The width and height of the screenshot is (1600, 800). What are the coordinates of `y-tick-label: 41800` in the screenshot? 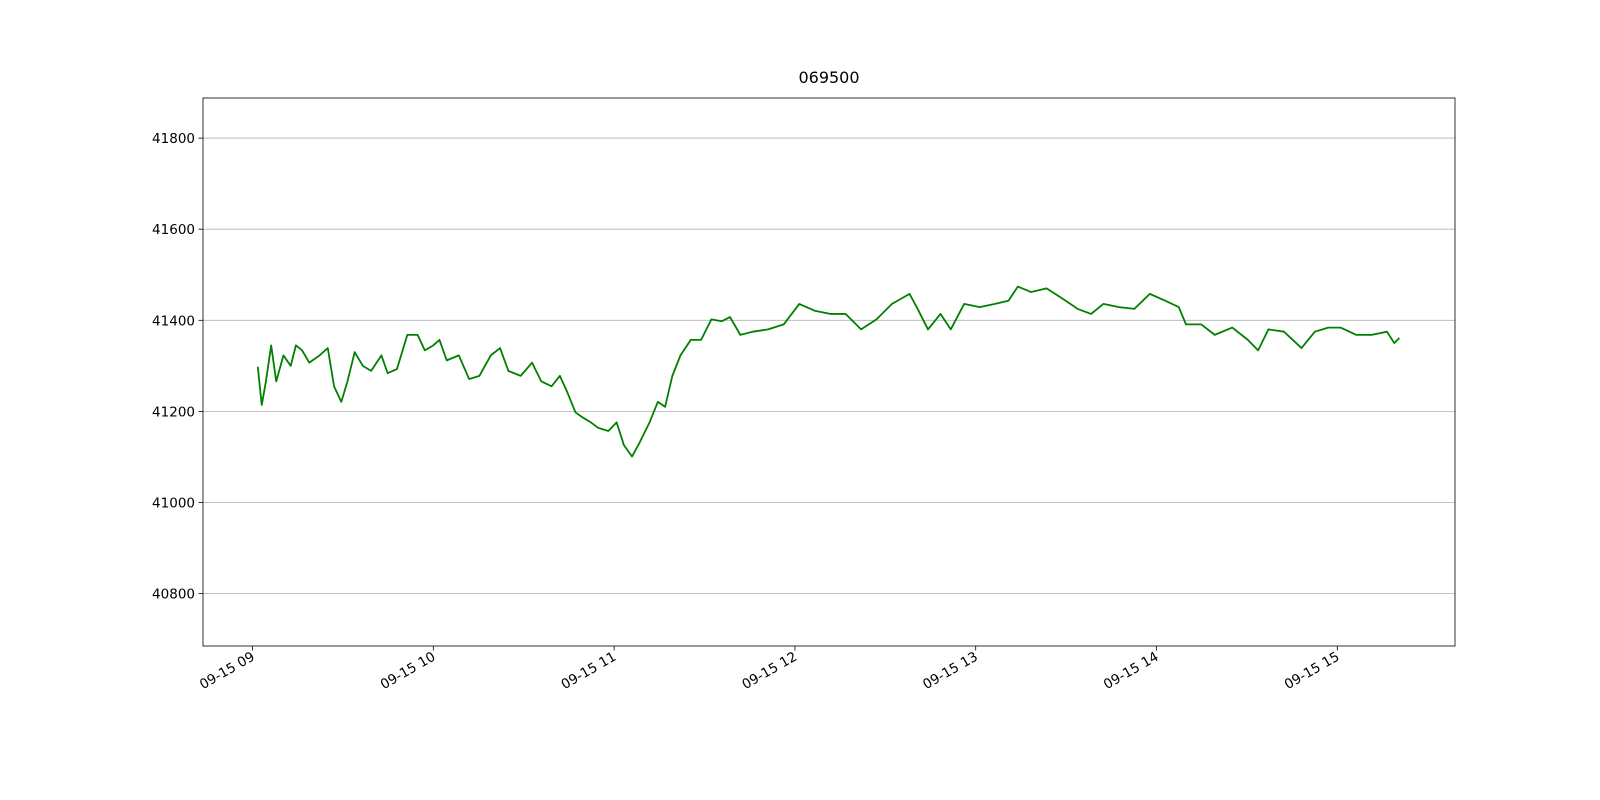 It's located at (173, 139).